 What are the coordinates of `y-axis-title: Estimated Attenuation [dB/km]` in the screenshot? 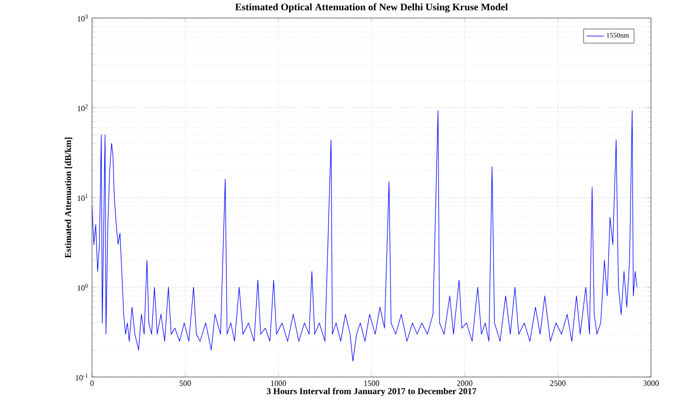 It's located at (68, 198).